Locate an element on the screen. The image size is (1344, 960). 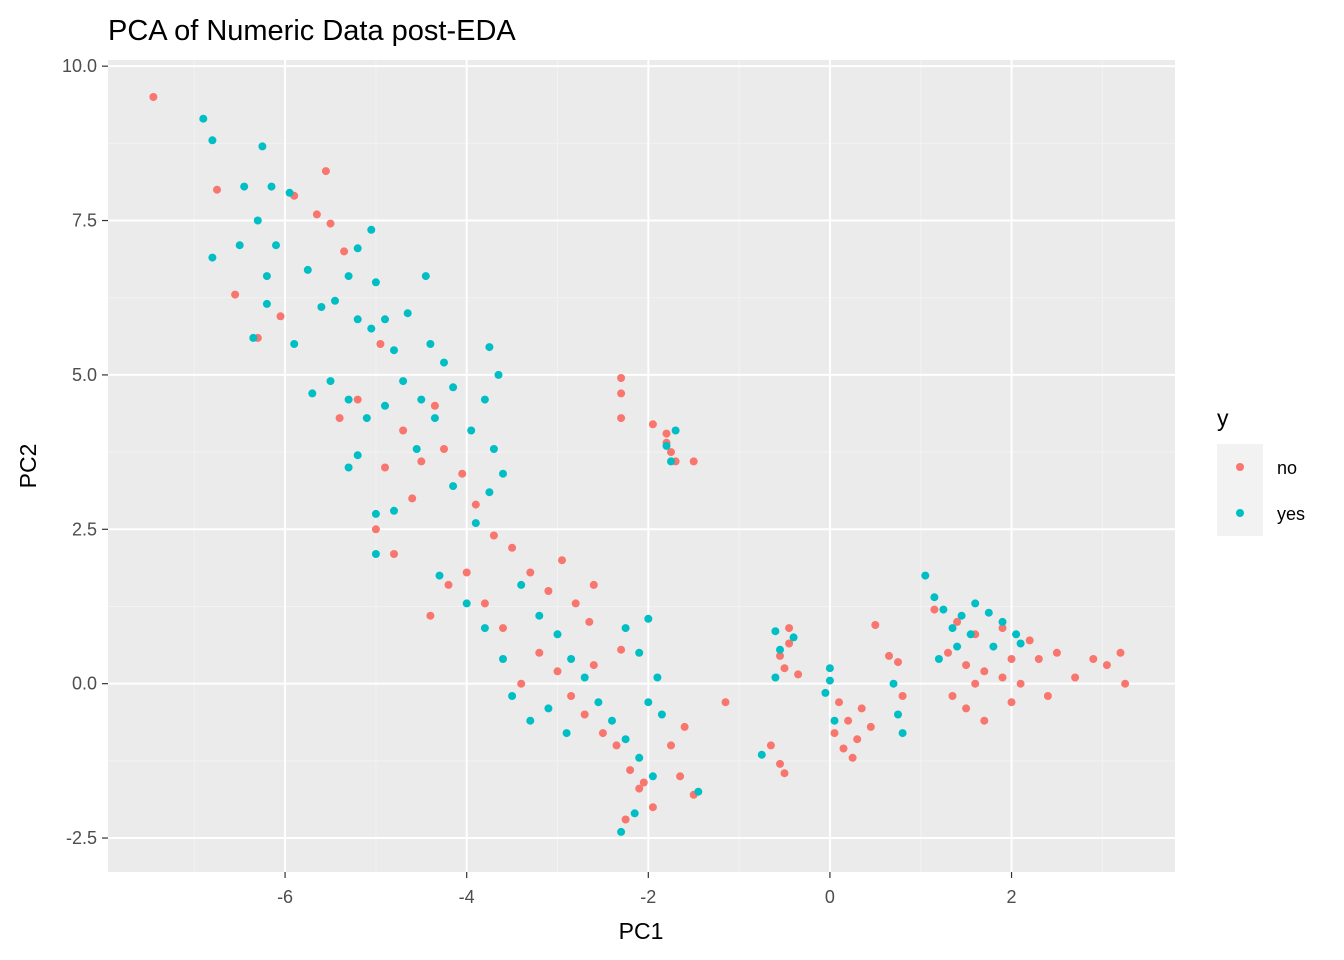
x-tick-label: 0 is located at coordinates (830, 897).